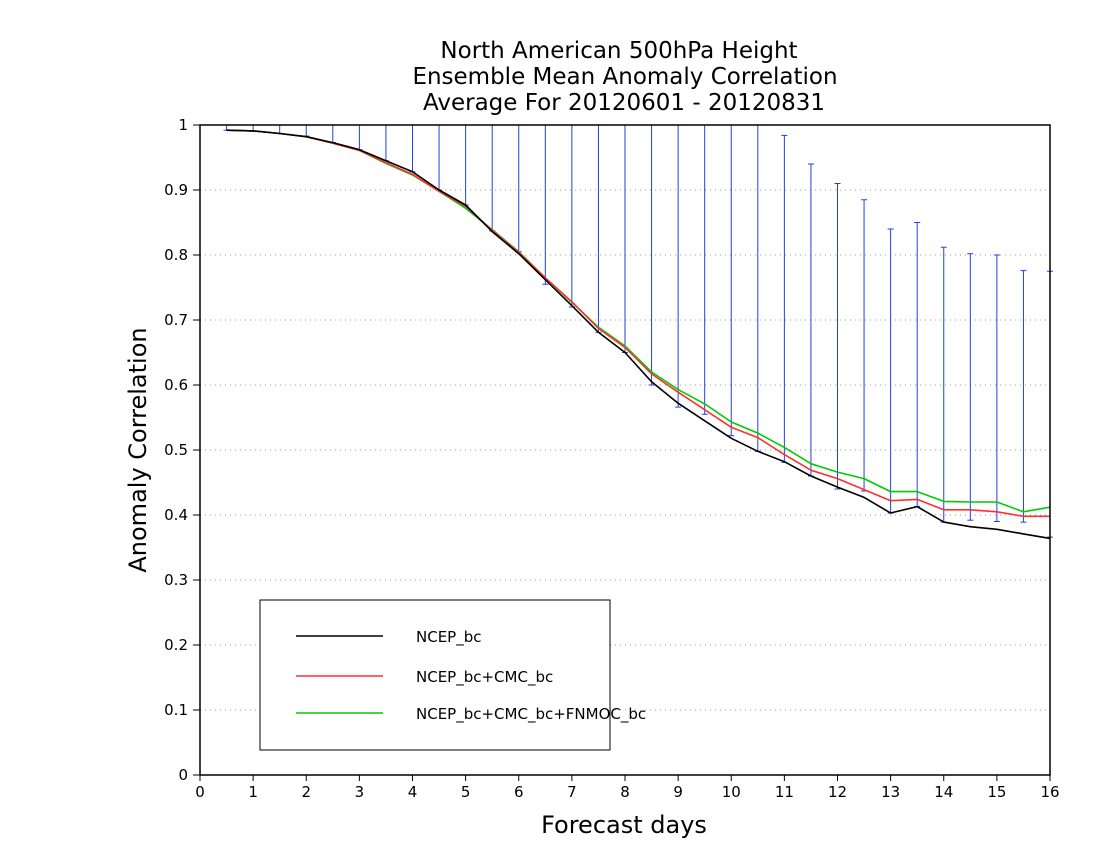  Describe the element at coordinates (1049, 792) in the screenshot. I see `x-tick-label-16: 16` at that location.